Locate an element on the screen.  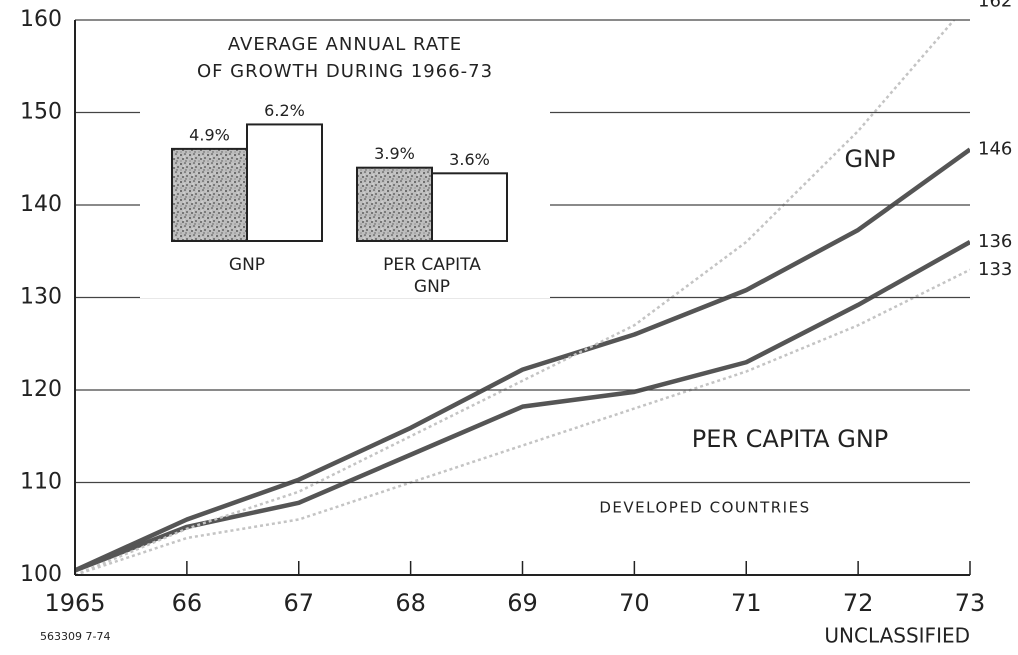
y-tick-label: 130 is located at coordinates (41, 297).